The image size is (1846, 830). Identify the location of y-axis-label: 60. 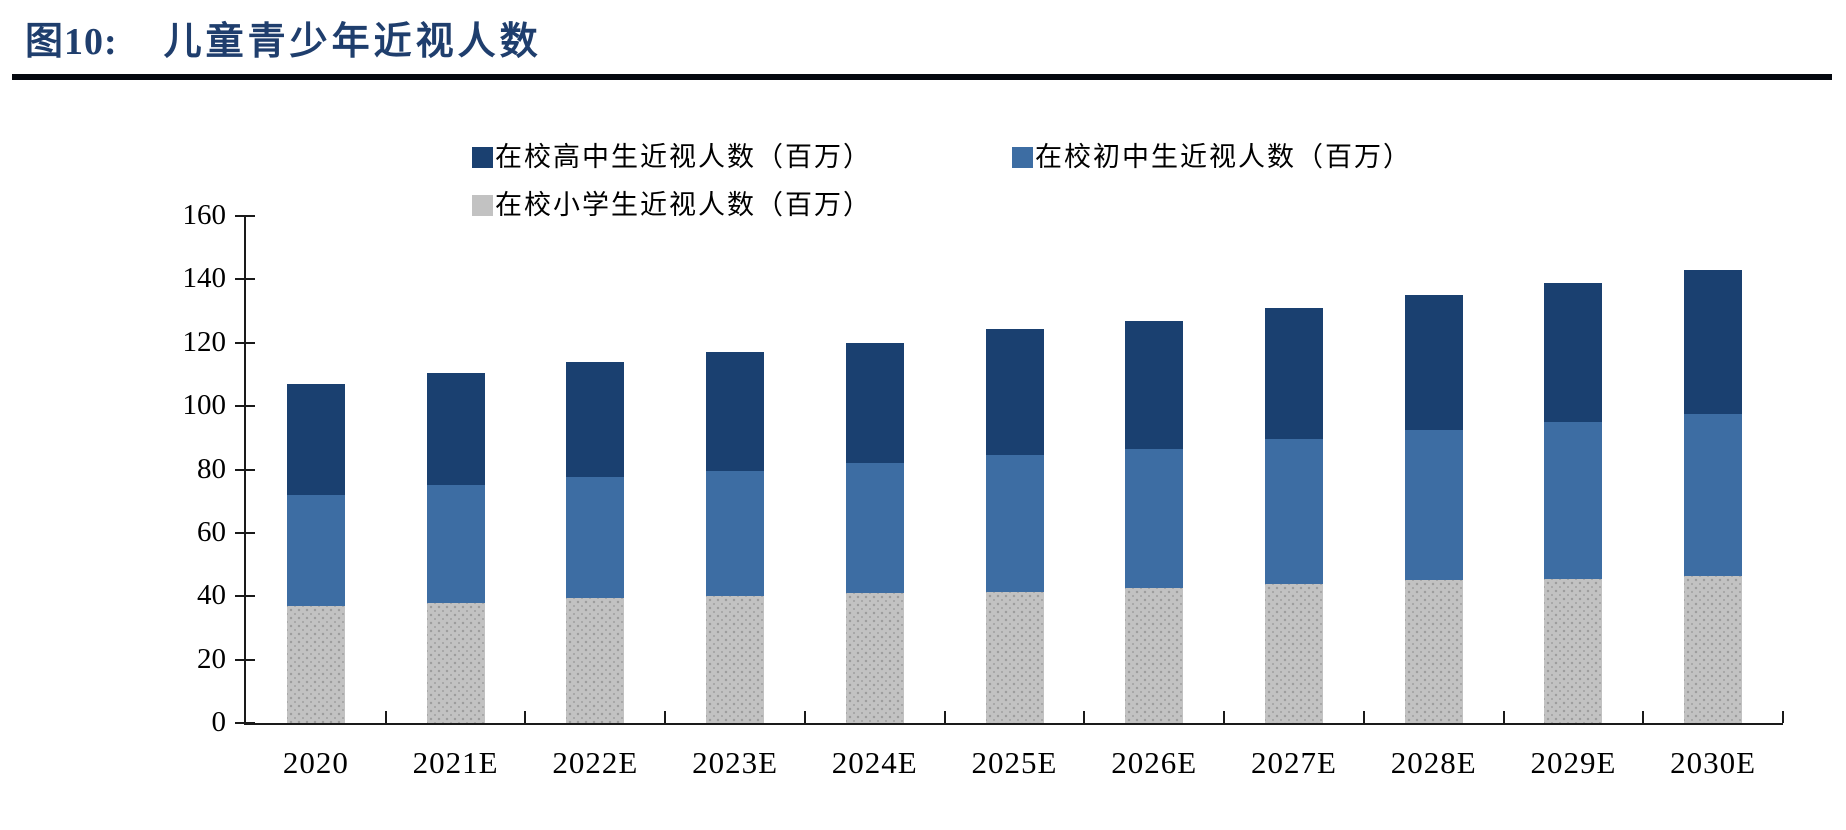
(211, 531).